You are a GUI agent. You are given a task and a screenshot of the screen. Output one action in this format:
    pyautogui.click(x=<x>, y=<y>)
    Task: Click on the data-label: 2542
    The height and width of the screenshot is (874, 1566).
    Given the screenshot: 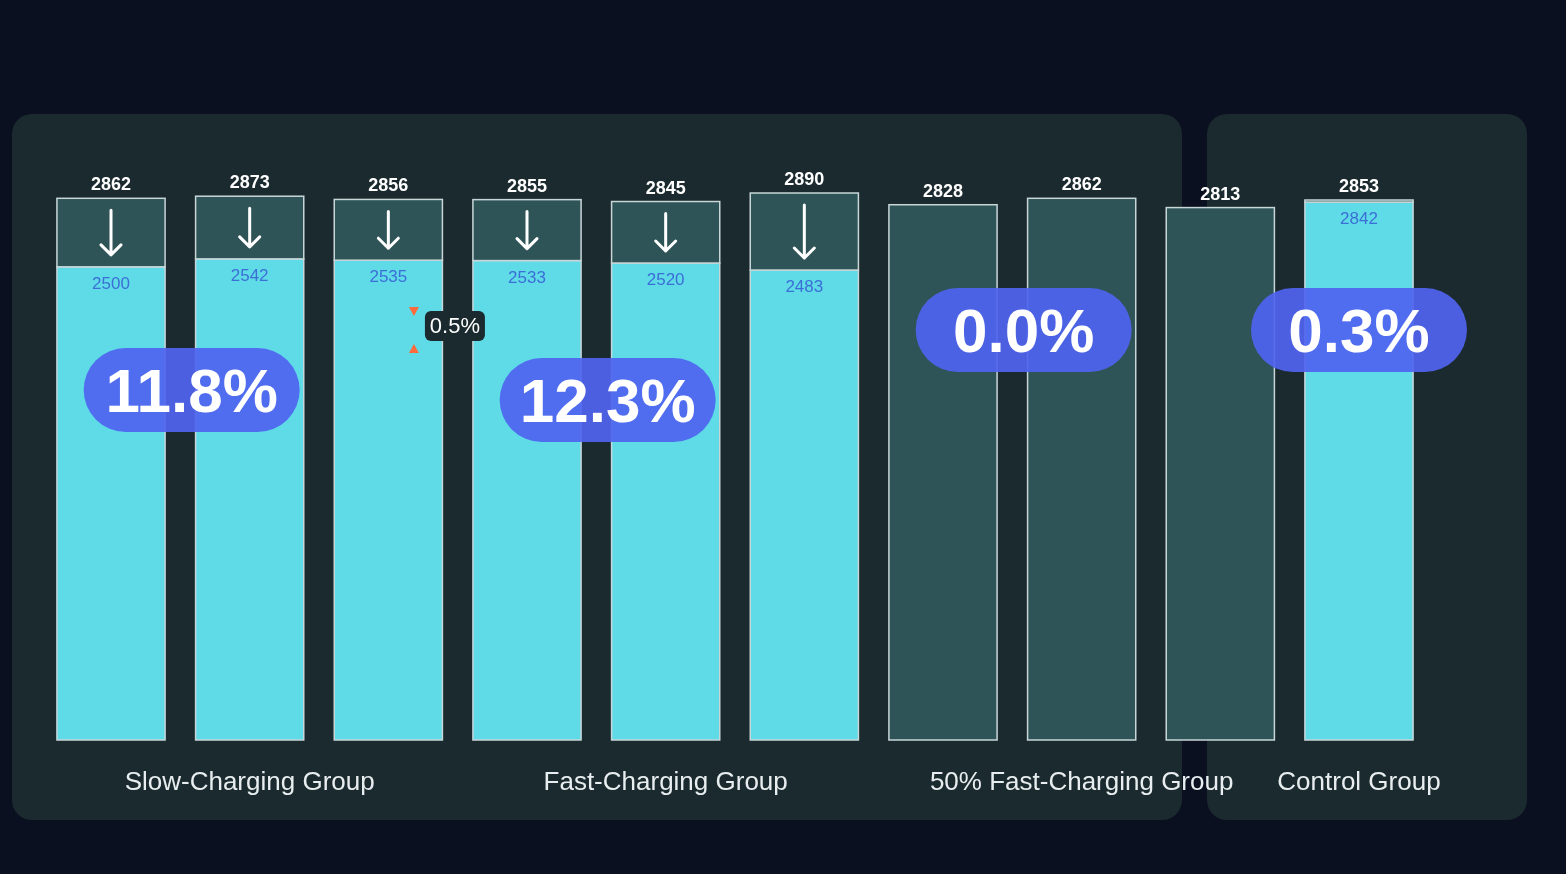 What is the action you would take?
    pyautogui.click(x=249, y=275)
    